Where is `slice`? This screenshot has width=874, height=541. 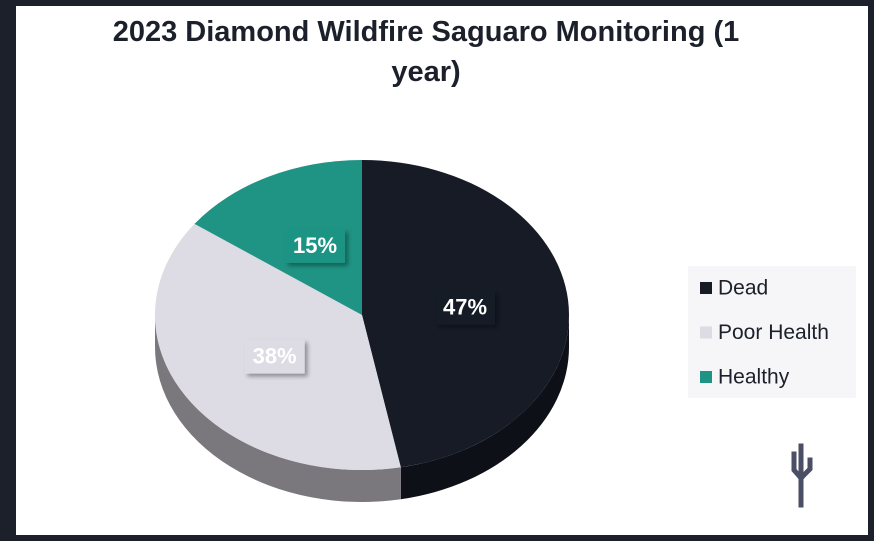
slice is located at coordinates (278, 237).